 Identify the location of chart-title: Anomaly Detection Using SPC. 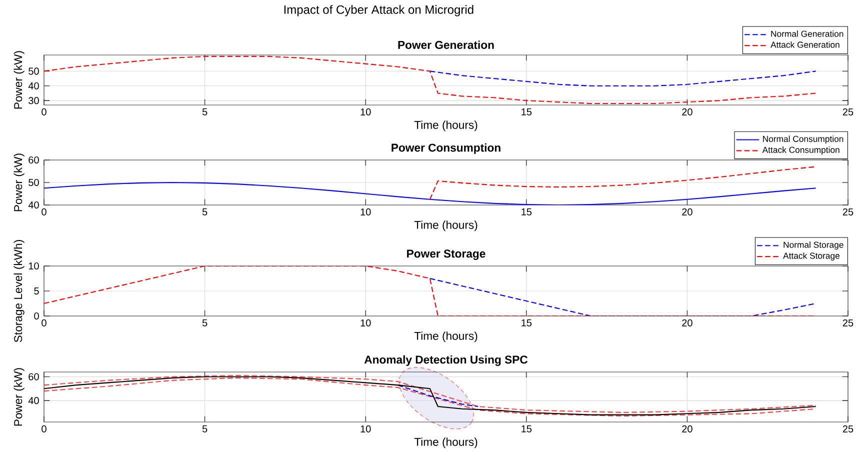
(446, 360).